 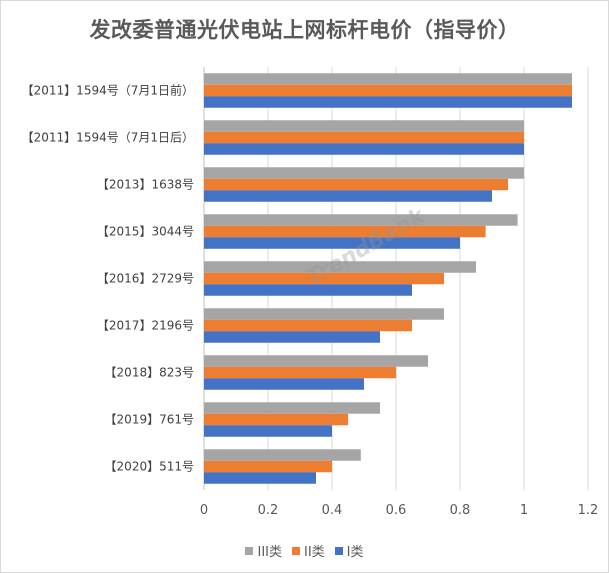 I want to click on x-tick-label: 0, so click(x=204, y=510).